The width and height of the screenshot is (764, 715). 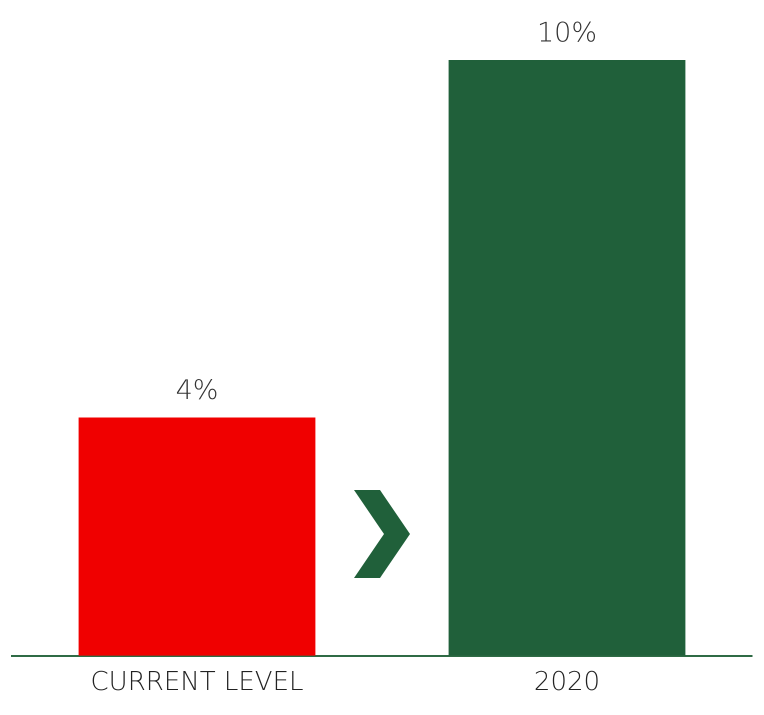 What do you see at coordinates (567, 682) in the screenshot?
I see `x-tick-label: 2020` at bounding box center [567, 682].